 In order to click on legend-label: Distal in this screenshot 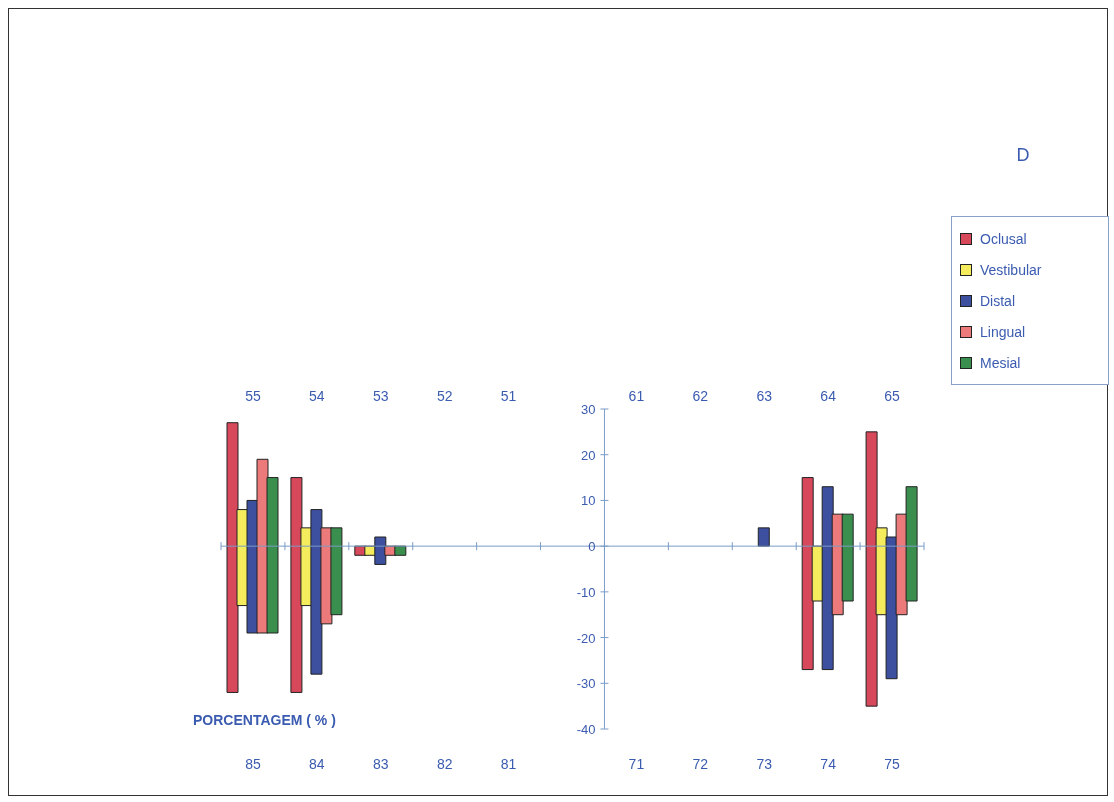, I will do `click(998, 300)`.